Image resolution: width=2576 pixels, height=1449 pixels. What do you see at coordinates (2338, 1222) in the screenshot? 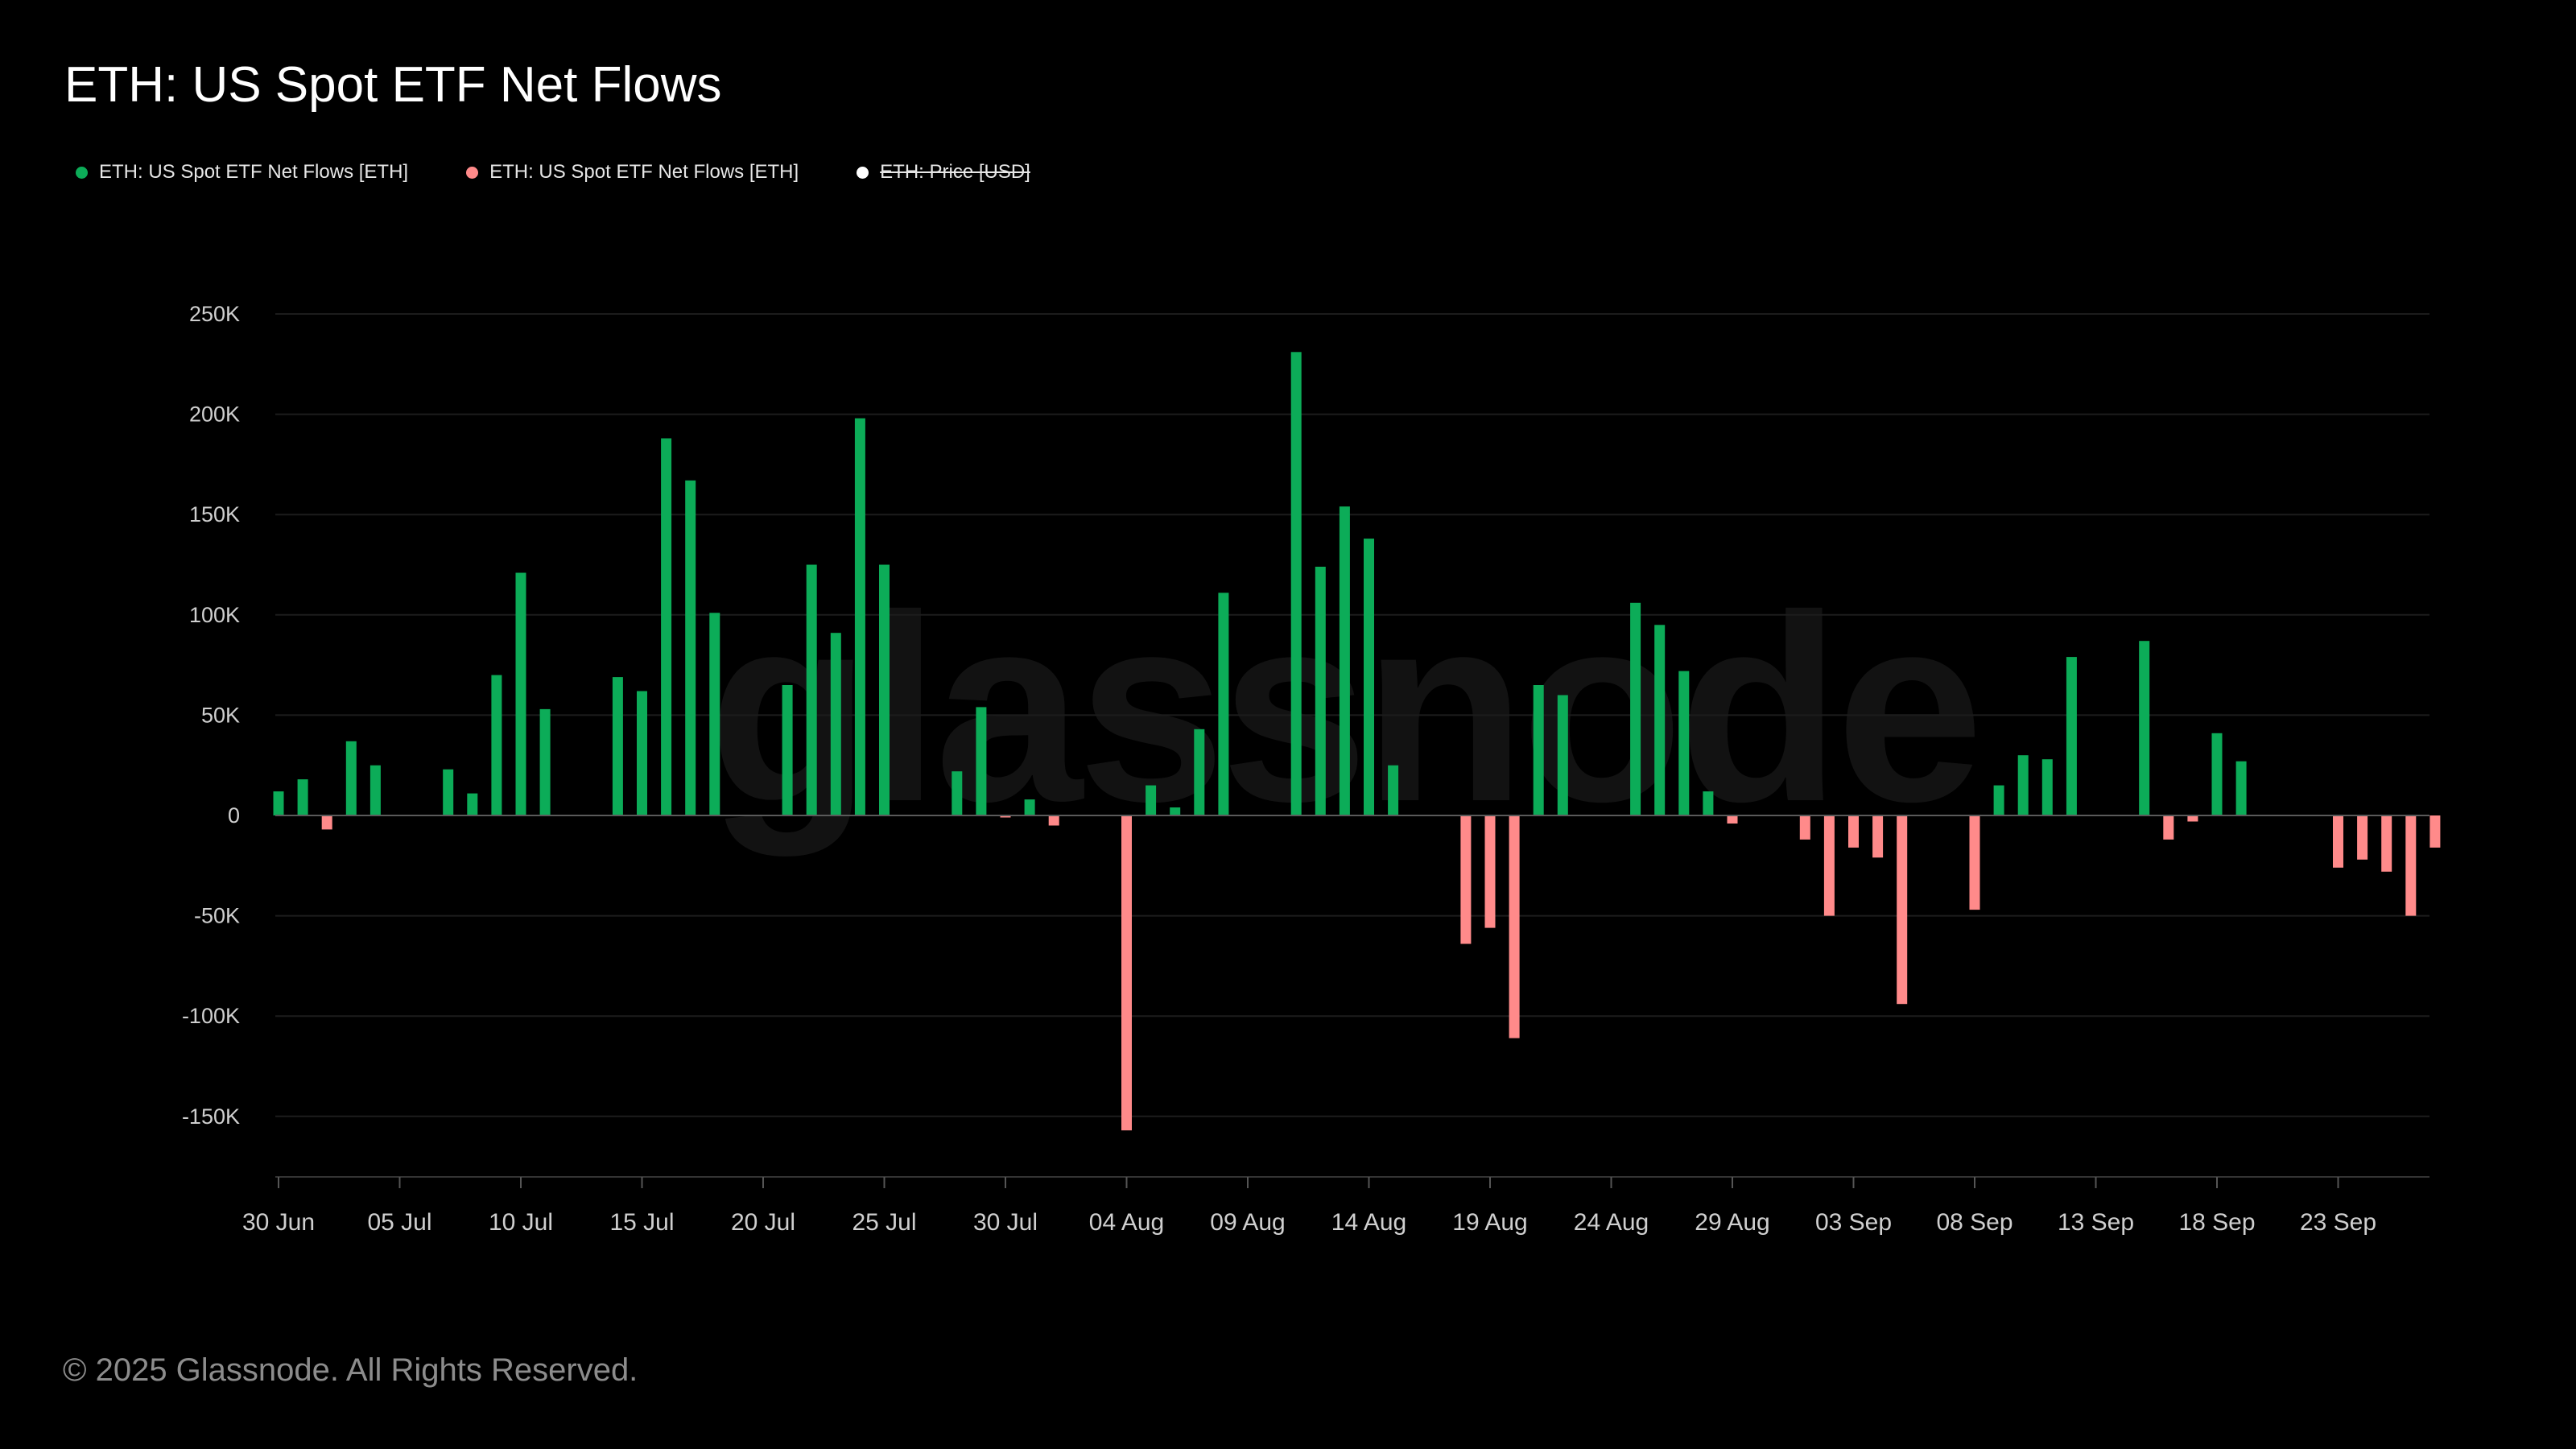
I see `x-tick-label: 23 Sep` at bounding box center [2338, 1222].